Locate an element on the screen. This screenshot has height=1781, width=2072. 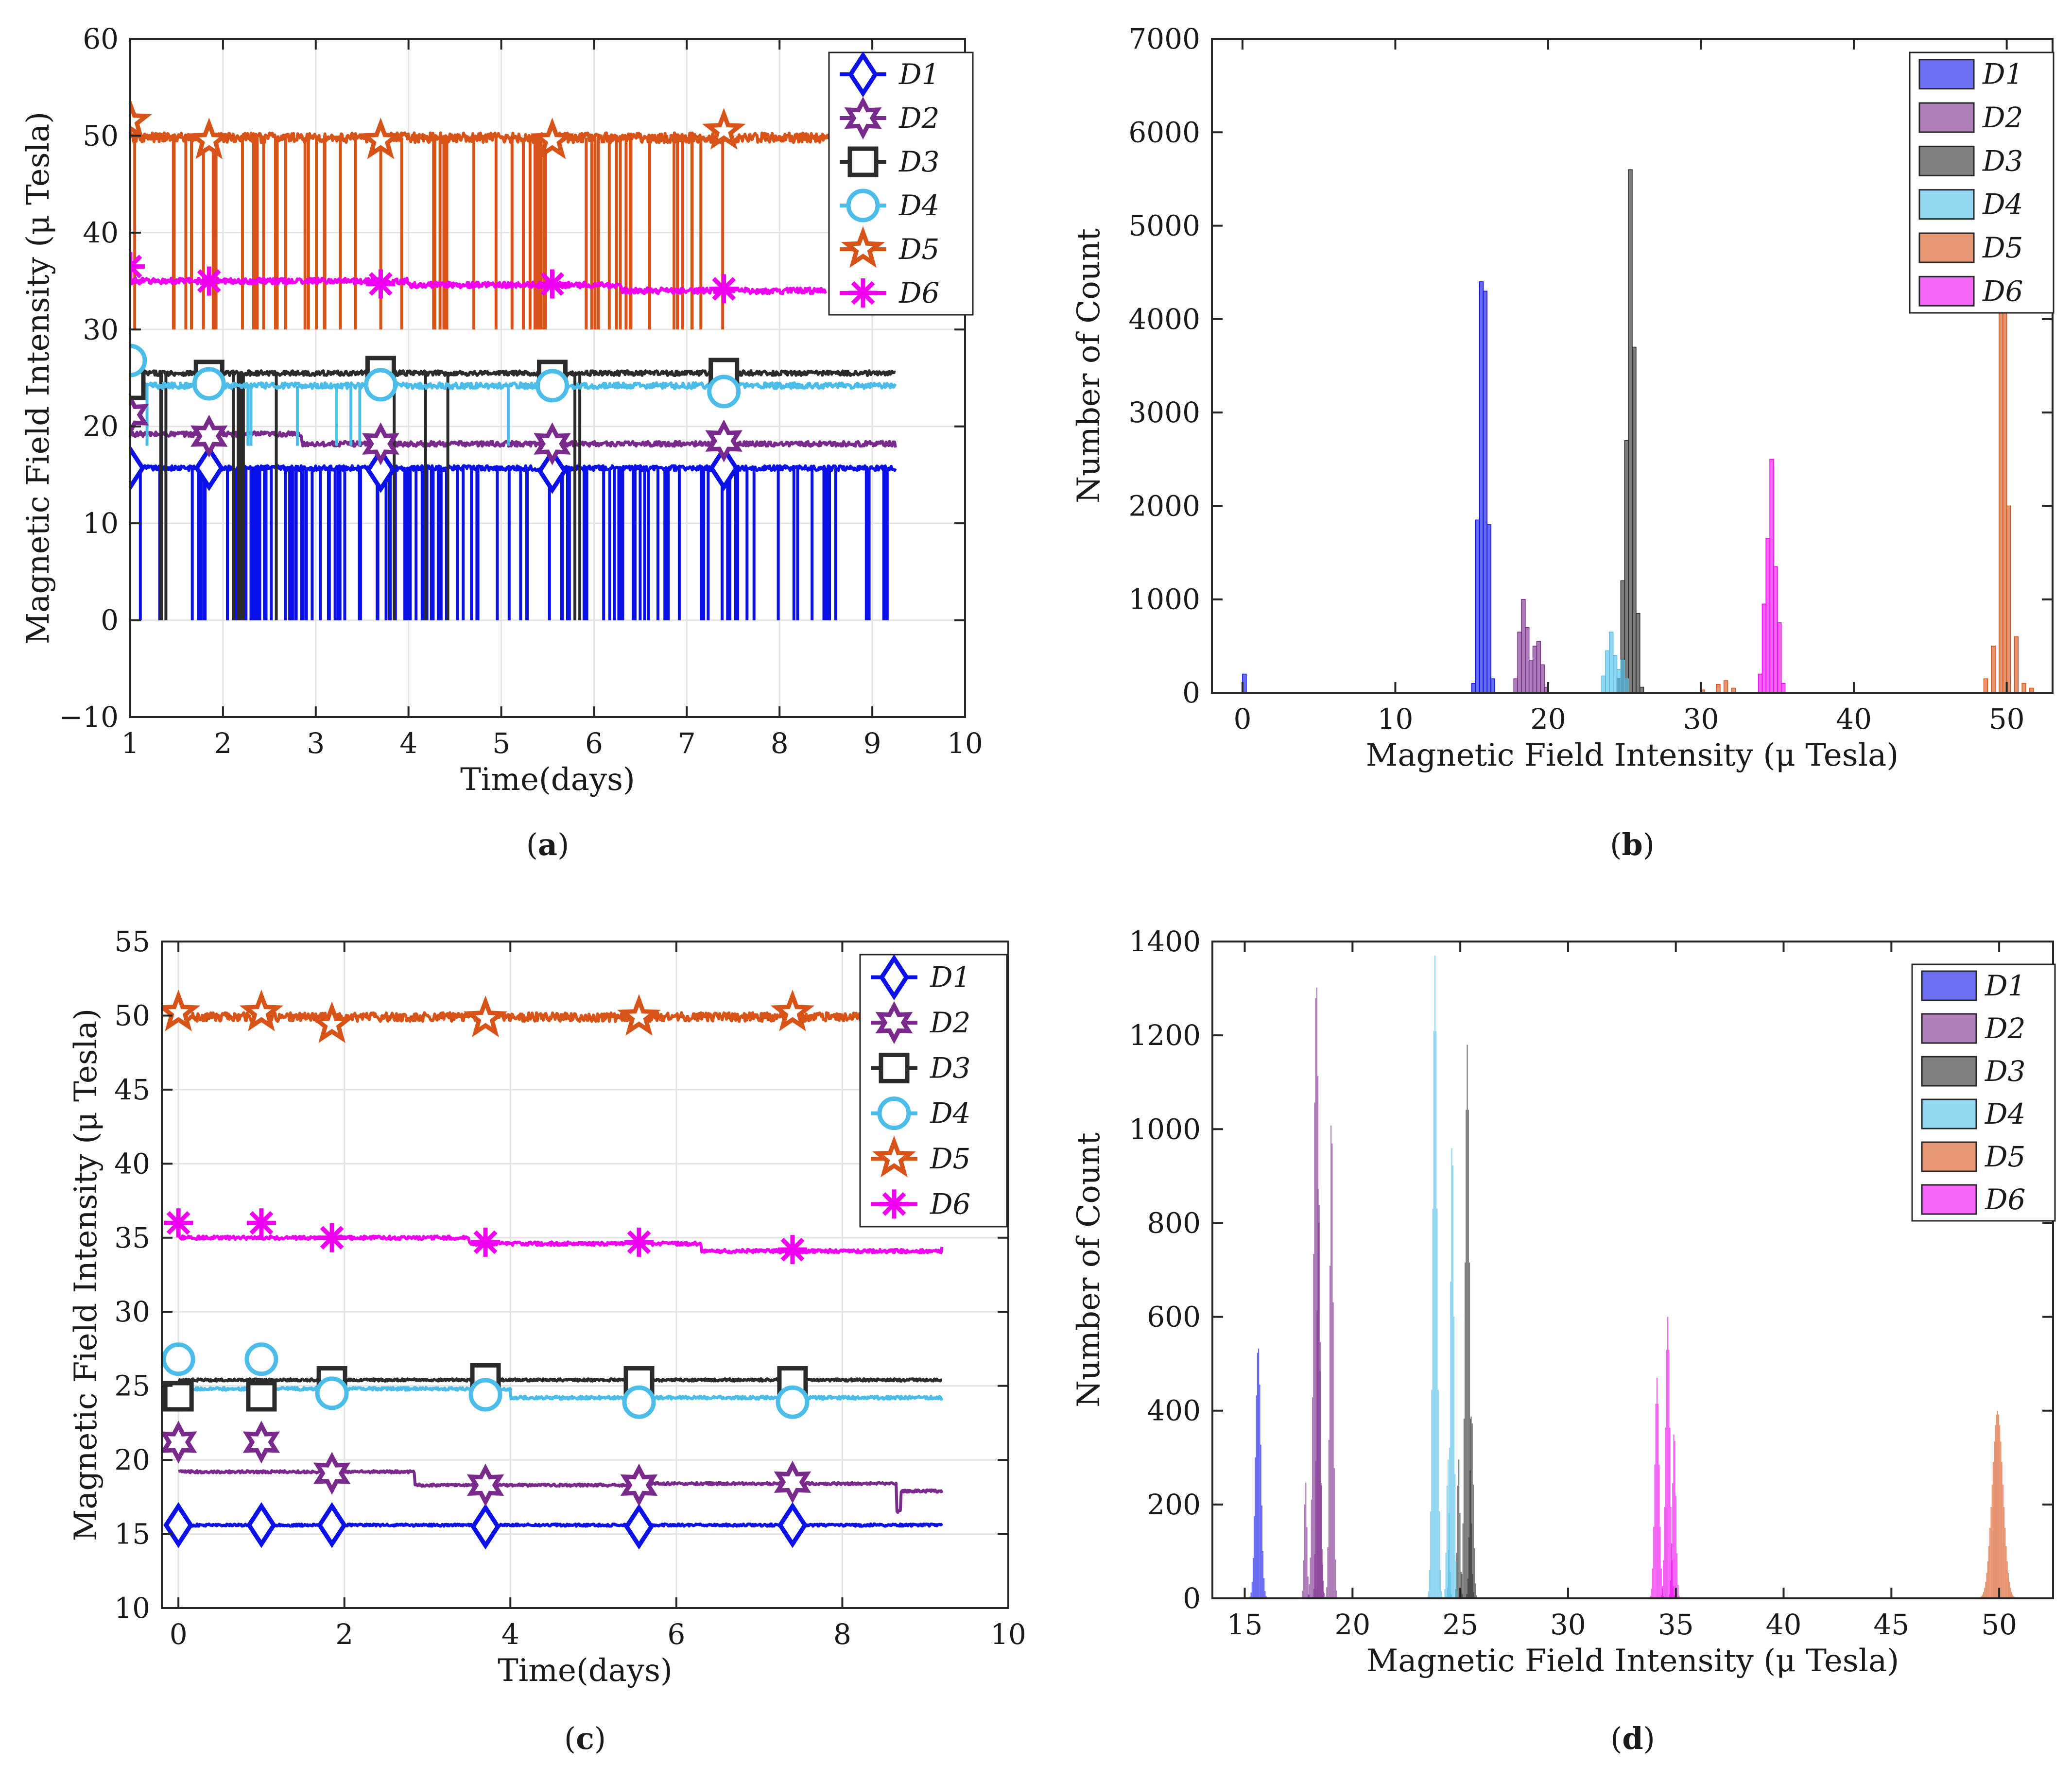
y-tick-label: 40 is located at coordinates (132, 1163).